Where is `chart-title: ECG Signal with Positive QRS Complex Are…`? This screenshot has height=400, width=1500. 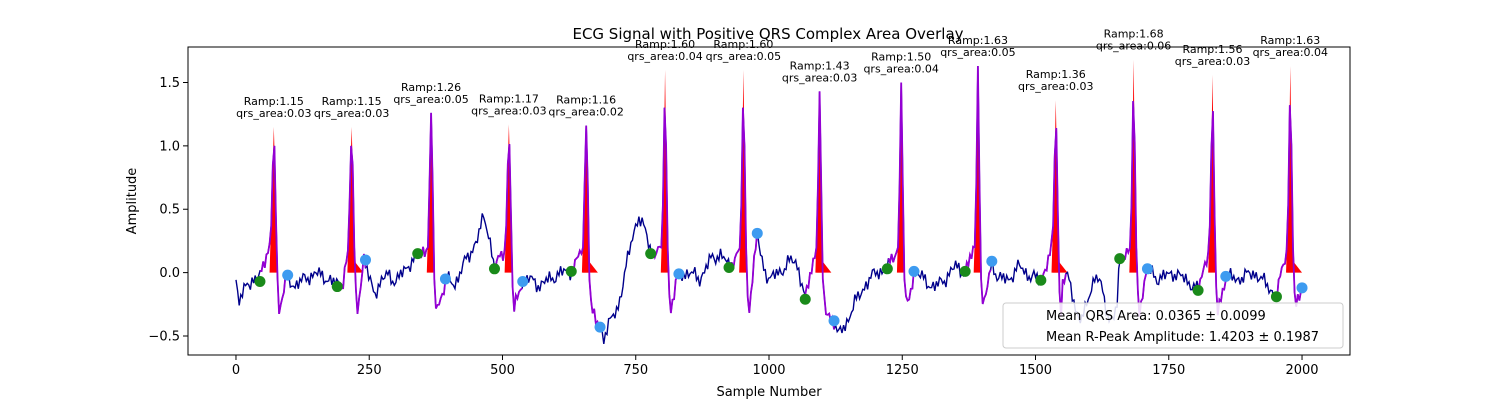 chart-title: ECG Signal with Positive QRS Complex Are… is located at coordinates (767, 34).